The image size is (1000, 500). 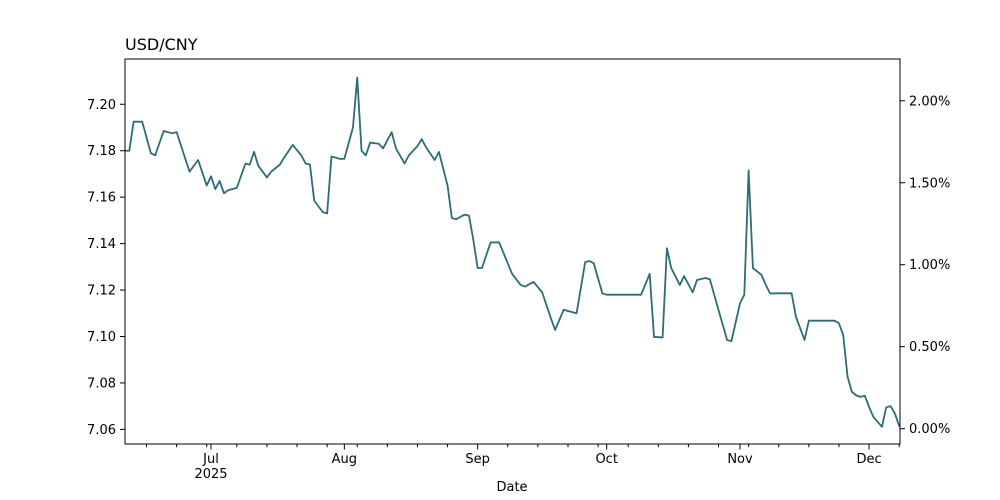 What do you see at coordinates (101, 337) in the screenshot?
I see `y-left-tick-label: 7.10` at bounding box center [101, 337].